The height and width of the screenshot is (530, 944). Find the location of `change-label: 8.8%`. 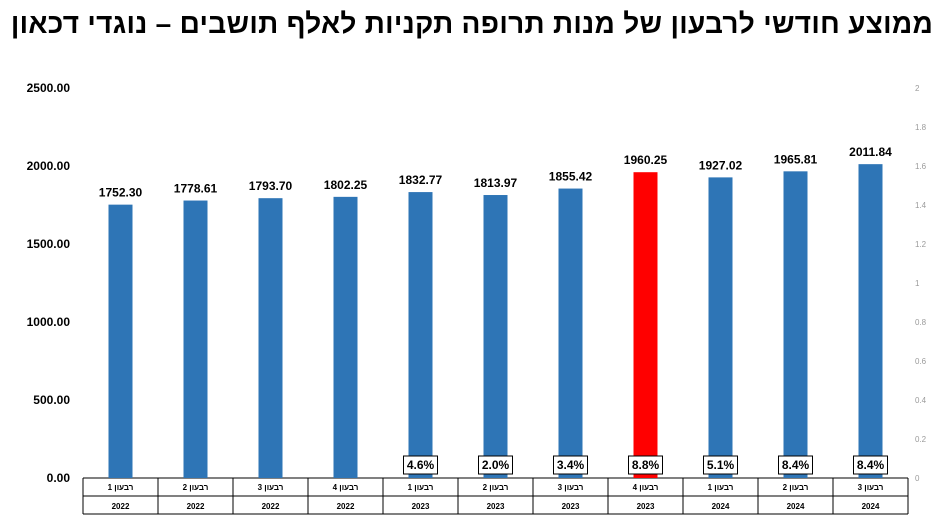

change-label: 8.8% is located at coordinates (646, 465).